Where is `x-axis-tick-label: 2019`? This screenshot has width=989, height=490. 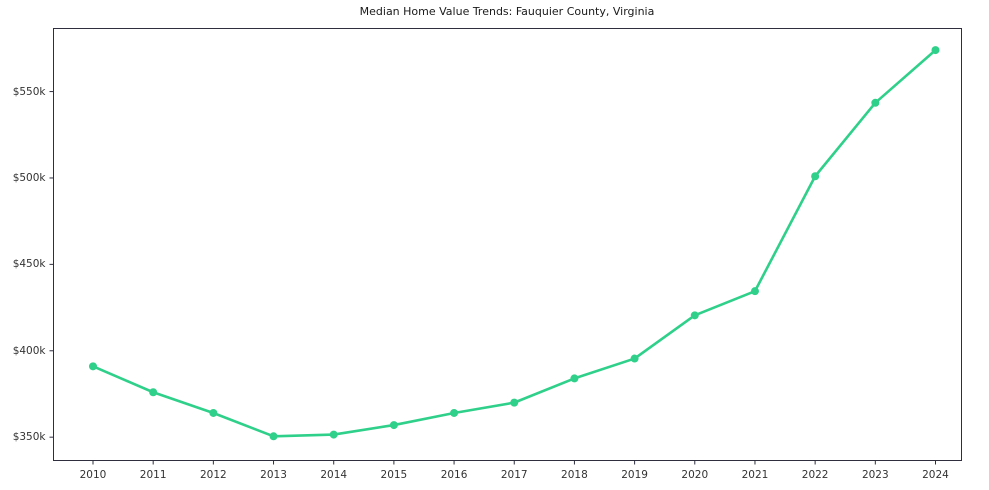
x-axis-tick-label: 2019 is located at coordinates (634, 474).